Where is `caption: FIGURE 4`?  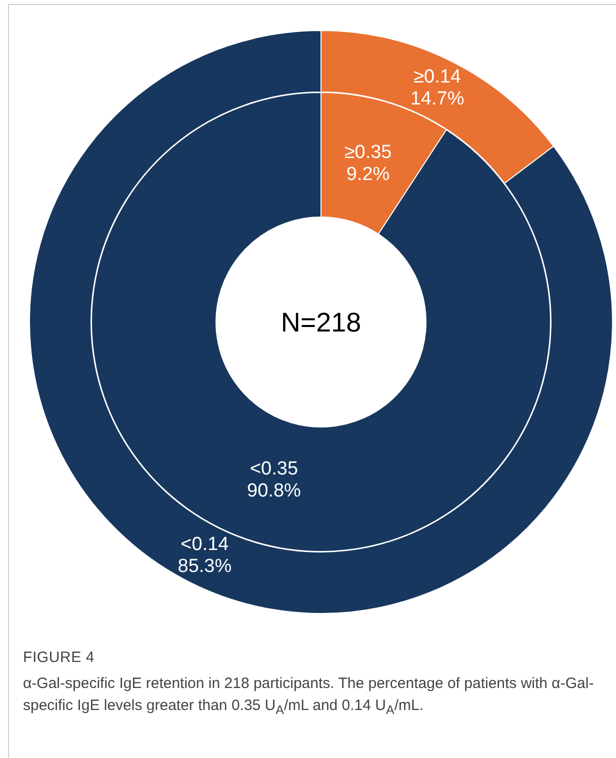 caption: FIGURE 4 is located at coordinates (59, 657).